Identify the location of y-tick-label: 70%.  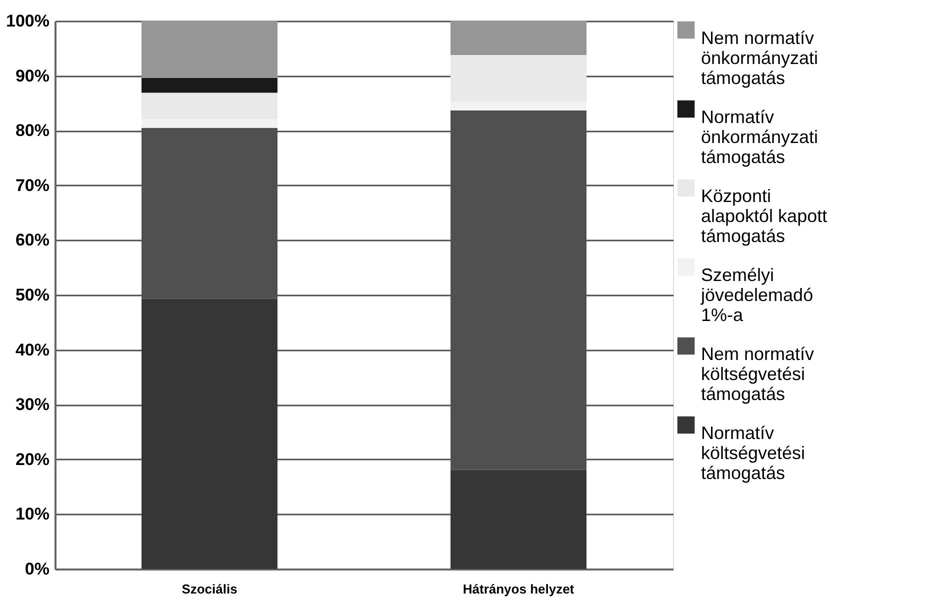
(32, 185).